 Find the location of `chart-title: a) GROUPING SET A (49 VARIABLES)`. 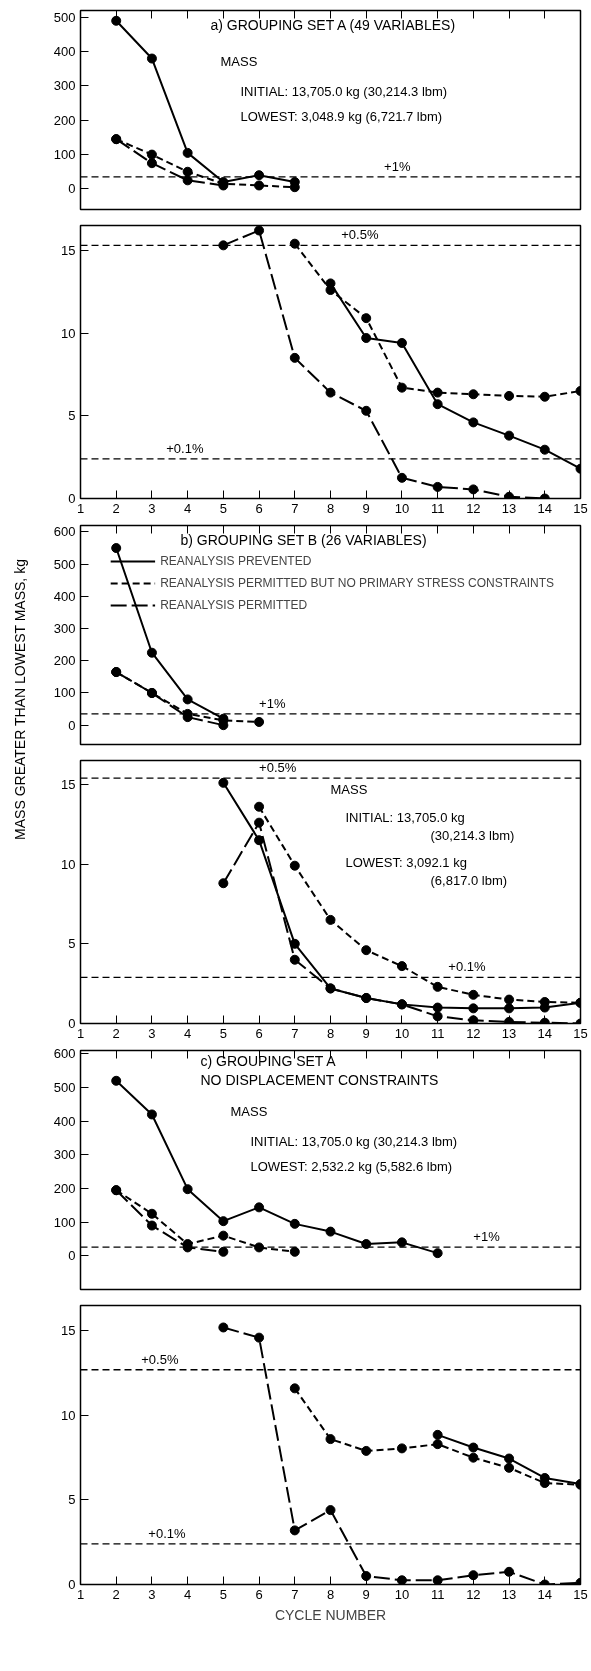

chart-title: a) GROUPING SET A (49 VARIABLES) is located at coordinates (333, 24).